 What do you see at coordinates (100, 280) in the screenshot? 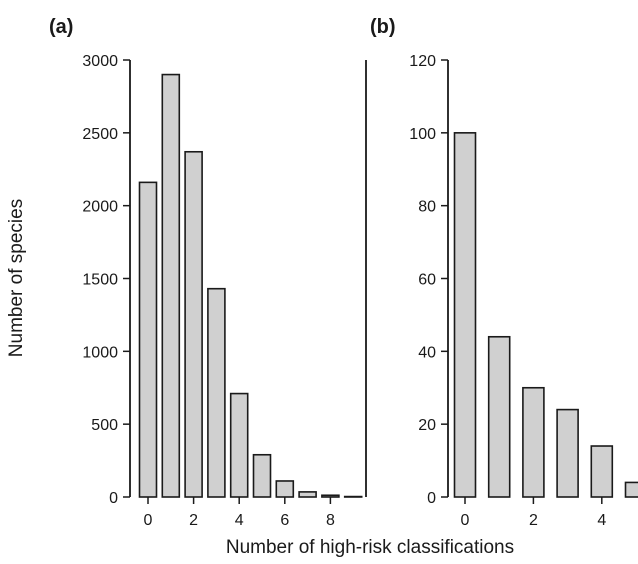
I see `panel-a-y-tick-label: 1500` at bounding box center [100, 280].